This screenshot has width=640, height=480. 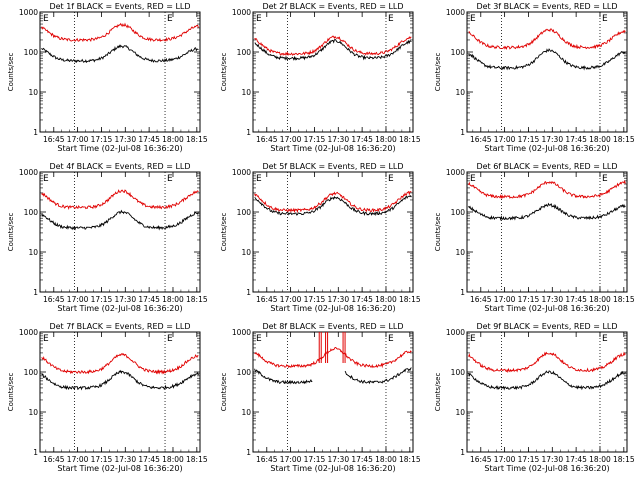 I want to click on chart-title: Det 3f BLACK = Events, RED = LLD, so click(x=546, y=6).